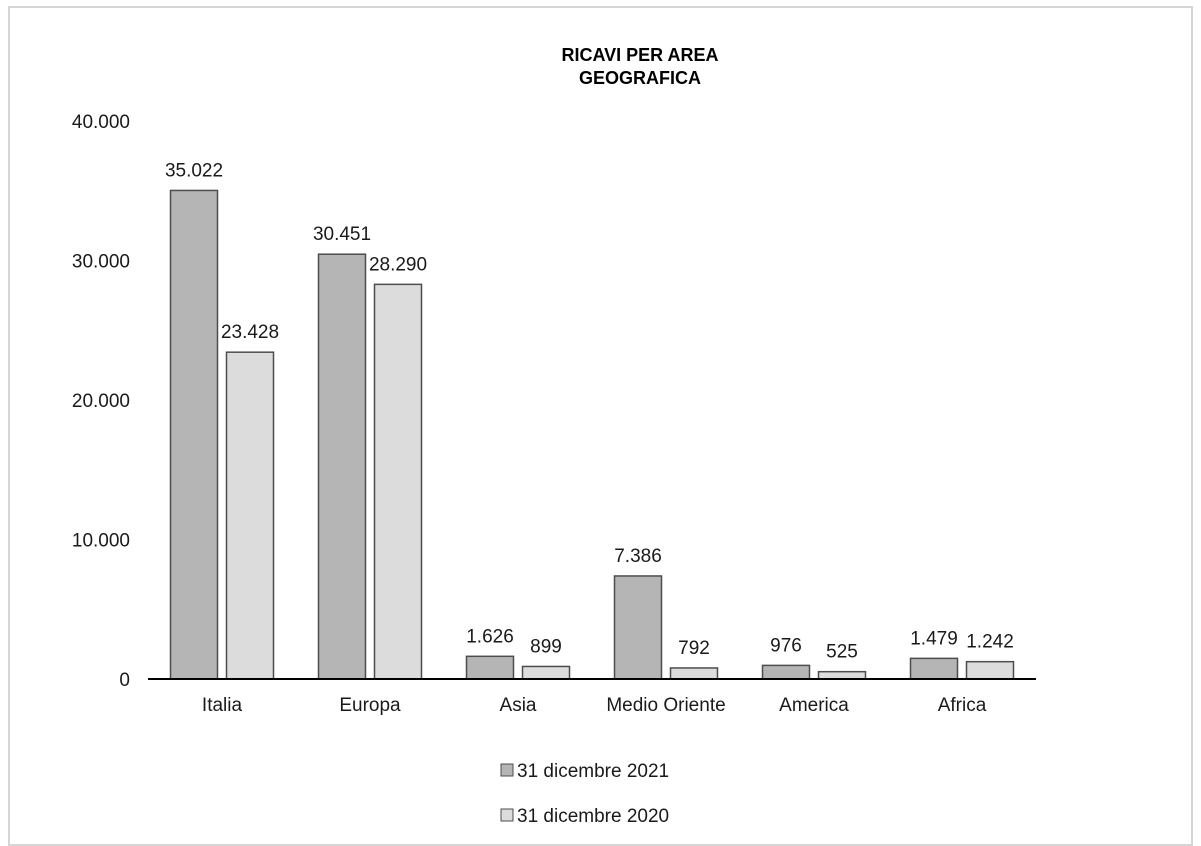 The image size is (1201, 846). Describe the element at coordinates (222, 705) in the screenshot. I see `category-label: Italia` at that location.